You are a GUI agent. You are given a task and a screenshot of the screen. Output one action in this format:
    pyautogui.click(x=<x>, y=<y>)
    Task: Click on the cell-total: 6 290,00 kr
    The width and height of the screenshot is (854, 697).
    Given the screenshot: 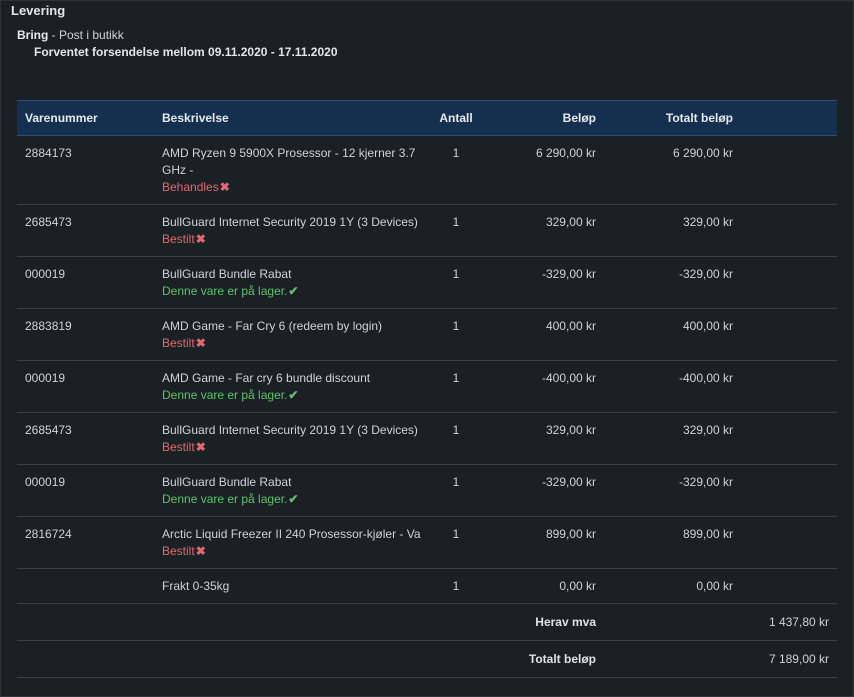 What is the action you would take?
    pyautogui.click(x=672, y=170)
    